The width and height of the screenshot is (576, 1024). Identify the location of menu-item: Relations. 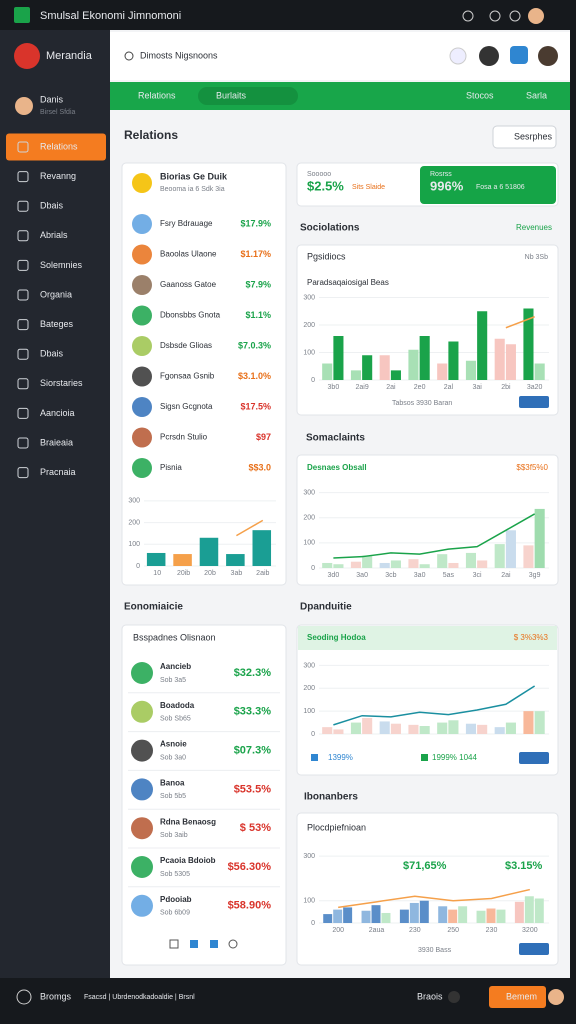
(59, 146).